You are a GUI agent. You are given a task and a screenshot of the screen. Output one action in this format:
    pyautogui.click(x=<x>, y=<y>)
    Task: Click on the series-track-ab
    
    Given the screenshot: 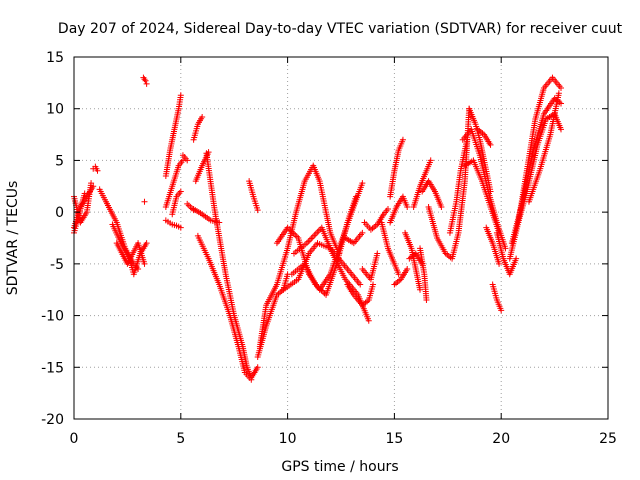 What is the action you would take?
    pyautogui.click(x=360, y=295)
    